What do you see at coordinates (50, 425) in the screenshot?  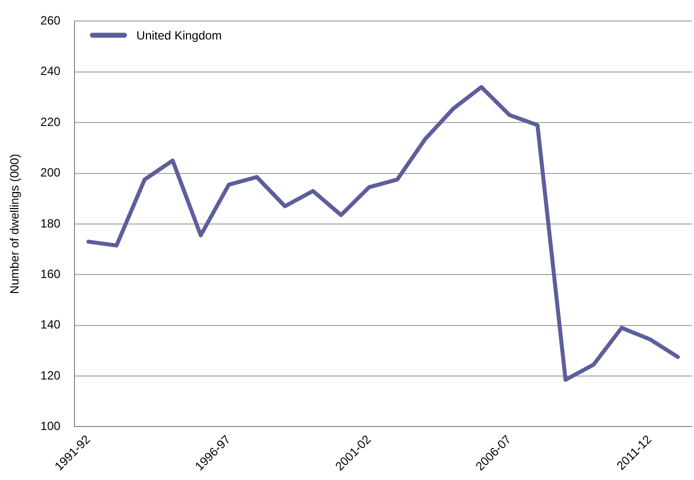 I see `y-tick-label: 100` at bounding box center [50, 425].